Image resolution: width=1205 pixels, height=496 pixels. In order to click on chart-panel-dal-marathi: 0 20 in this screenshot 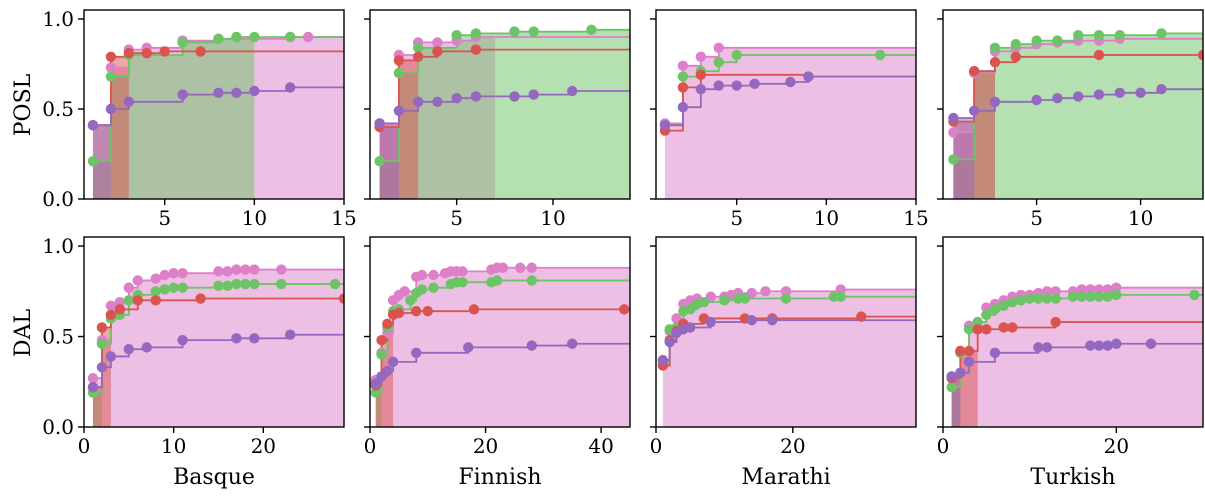, I will do `click(783, 347)`.